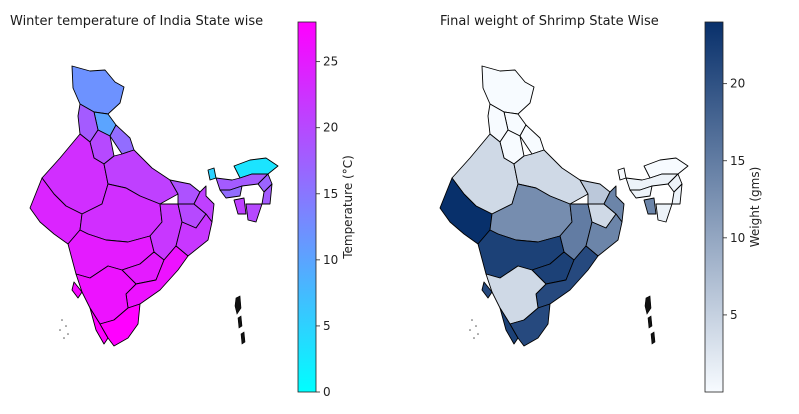  Describe the element at coordinates (734, 315) in the screenshot. I see `shrimp-weight-colorbar-tick-label: 5` at that location.